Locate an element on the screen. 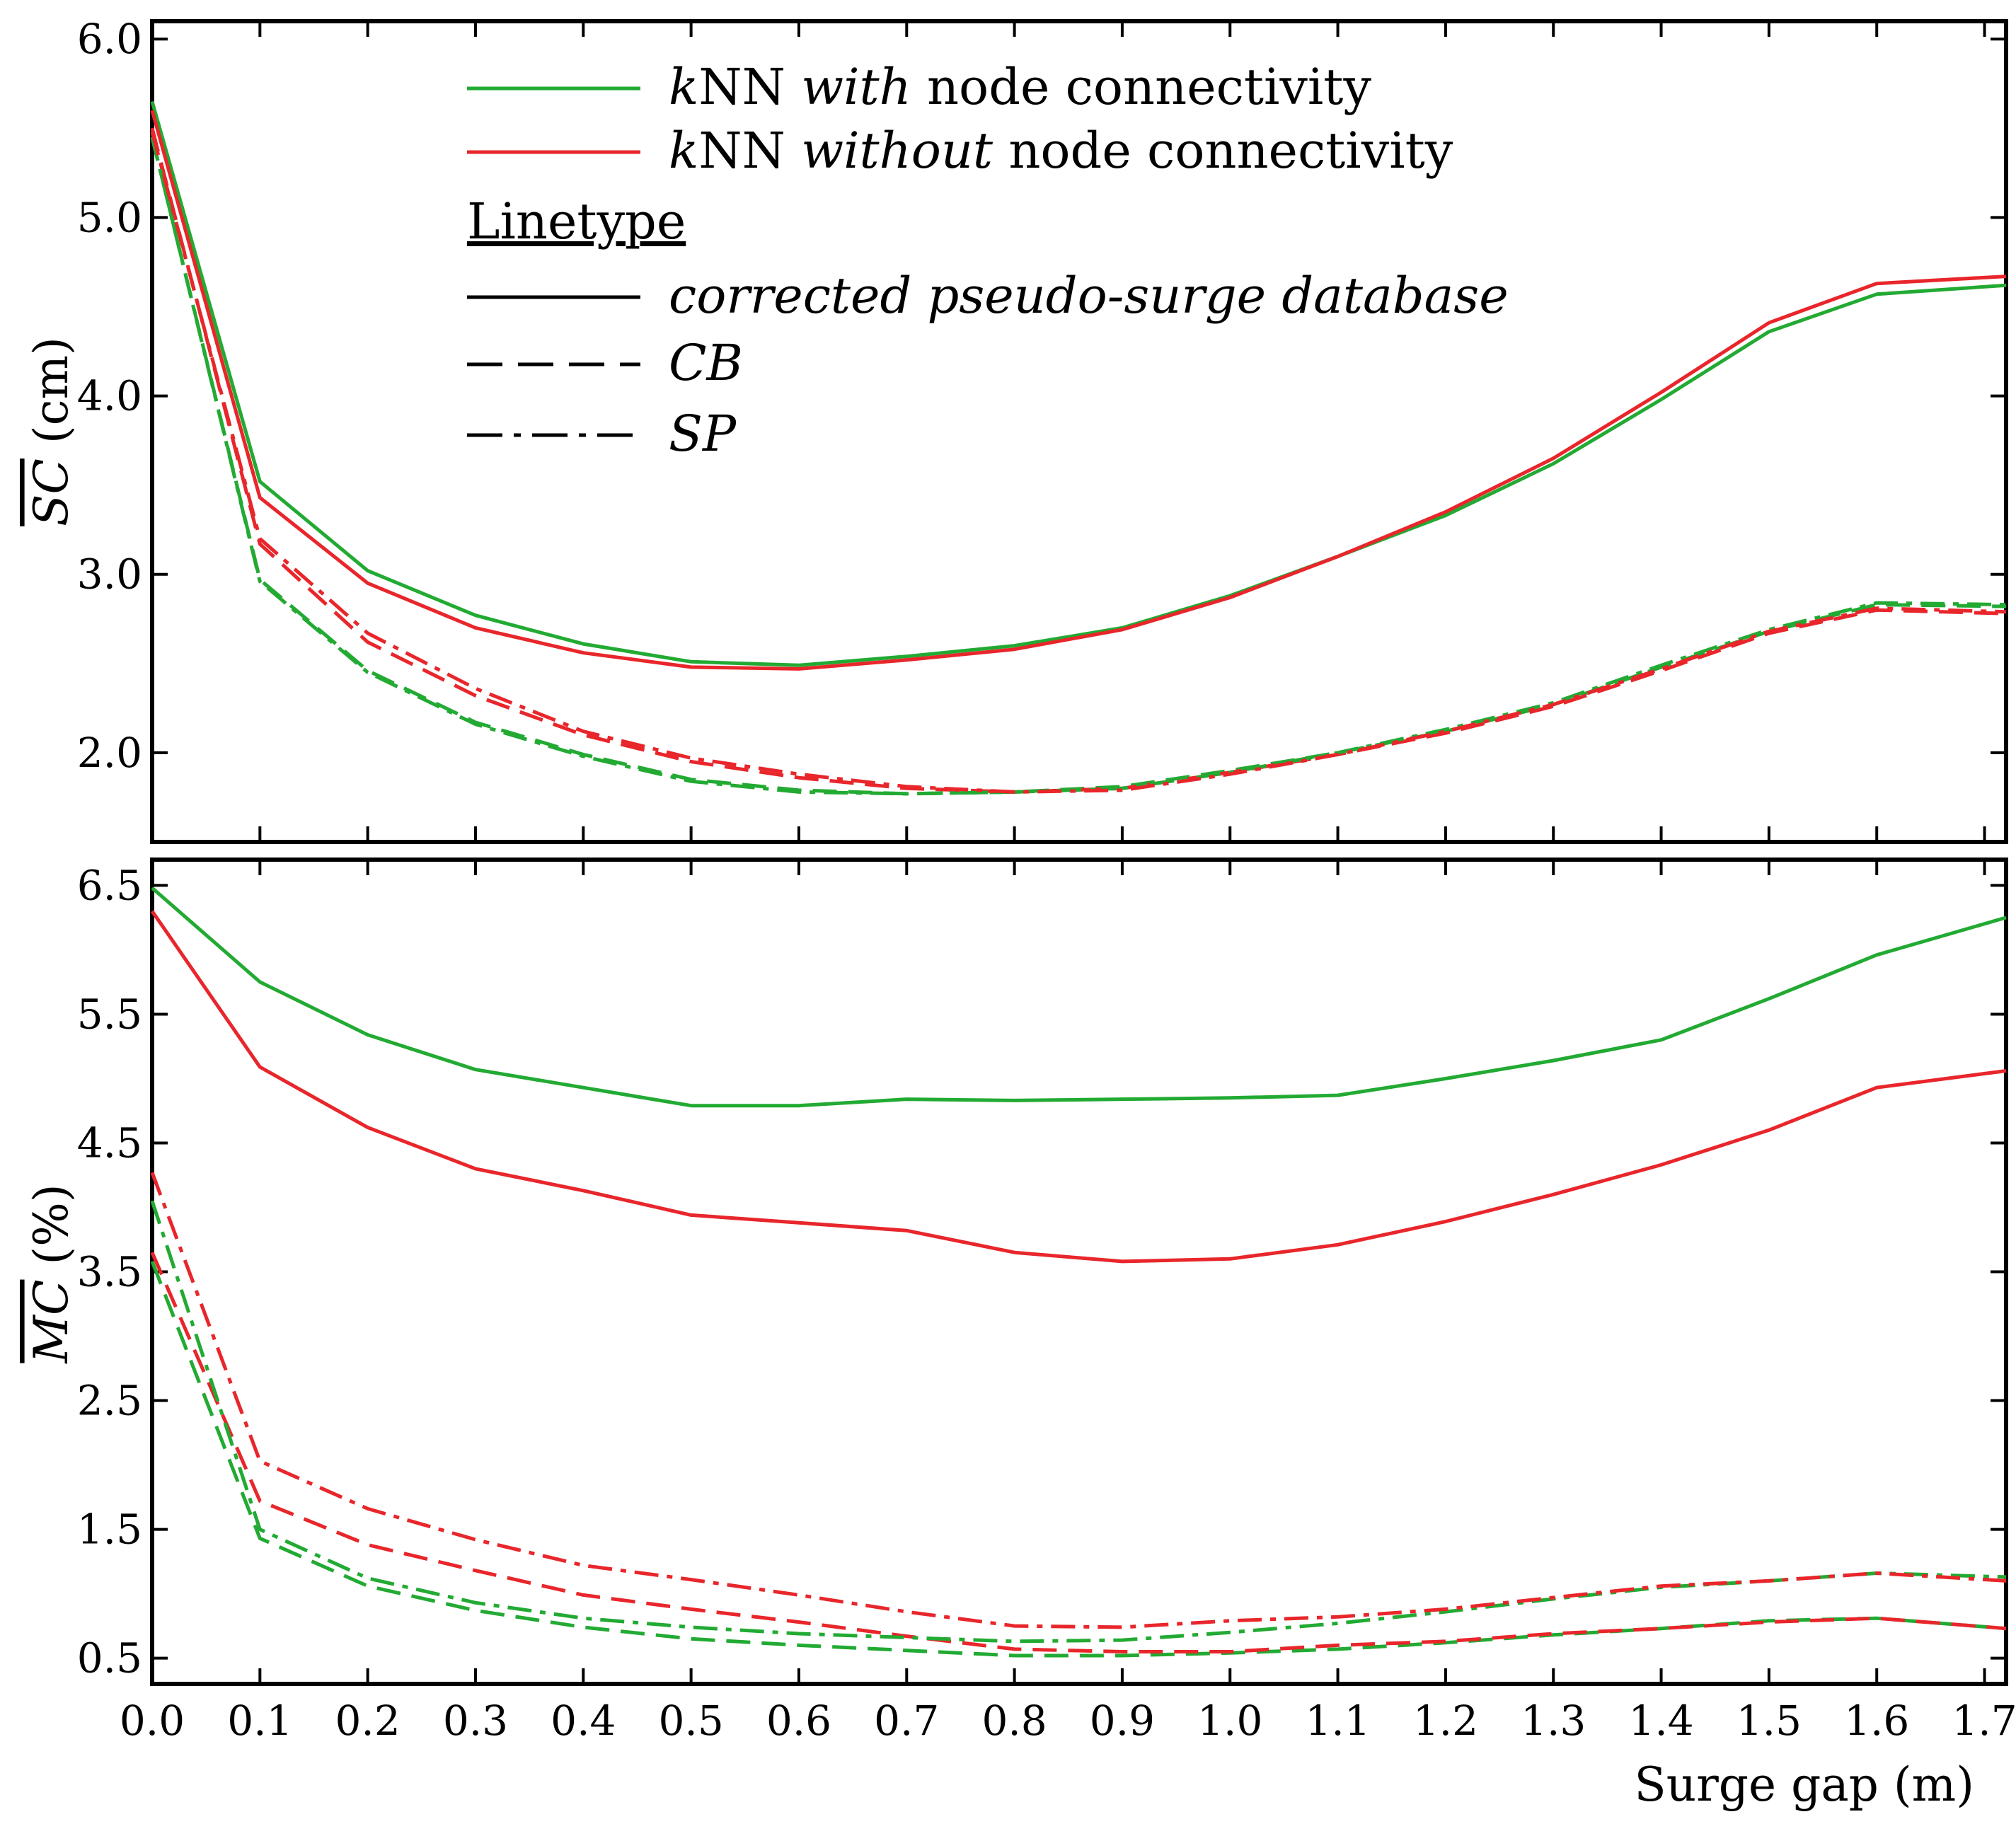 The image size is (2016, 1836). top-ytick-label: 5.0 is located at coordinates (109, 217).